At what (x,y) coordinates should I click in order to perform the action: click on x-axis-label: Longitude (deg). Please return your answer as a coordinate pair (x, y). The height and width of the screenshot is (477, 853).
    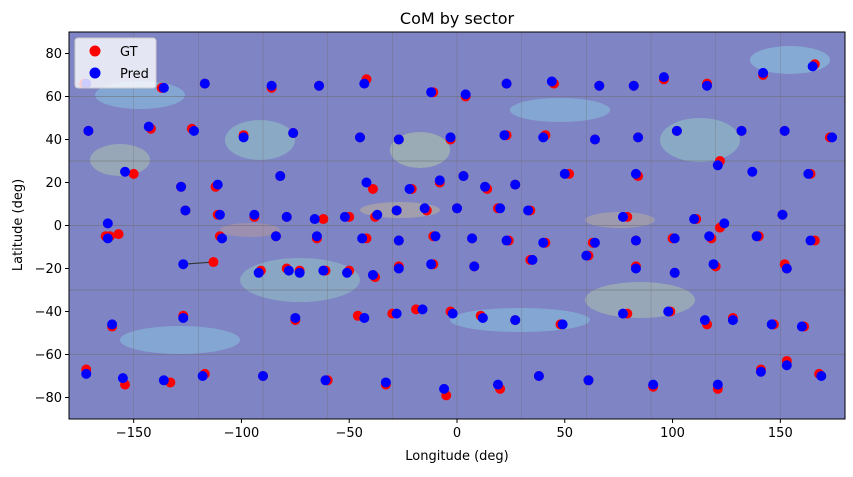
    Looking at the image, I should click on (456, 456).